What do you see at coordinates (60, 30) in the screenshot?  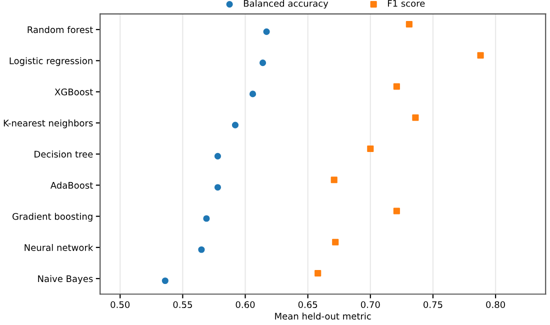 I see `y-tick-label: Random forest` at bounding box center [60, 30].